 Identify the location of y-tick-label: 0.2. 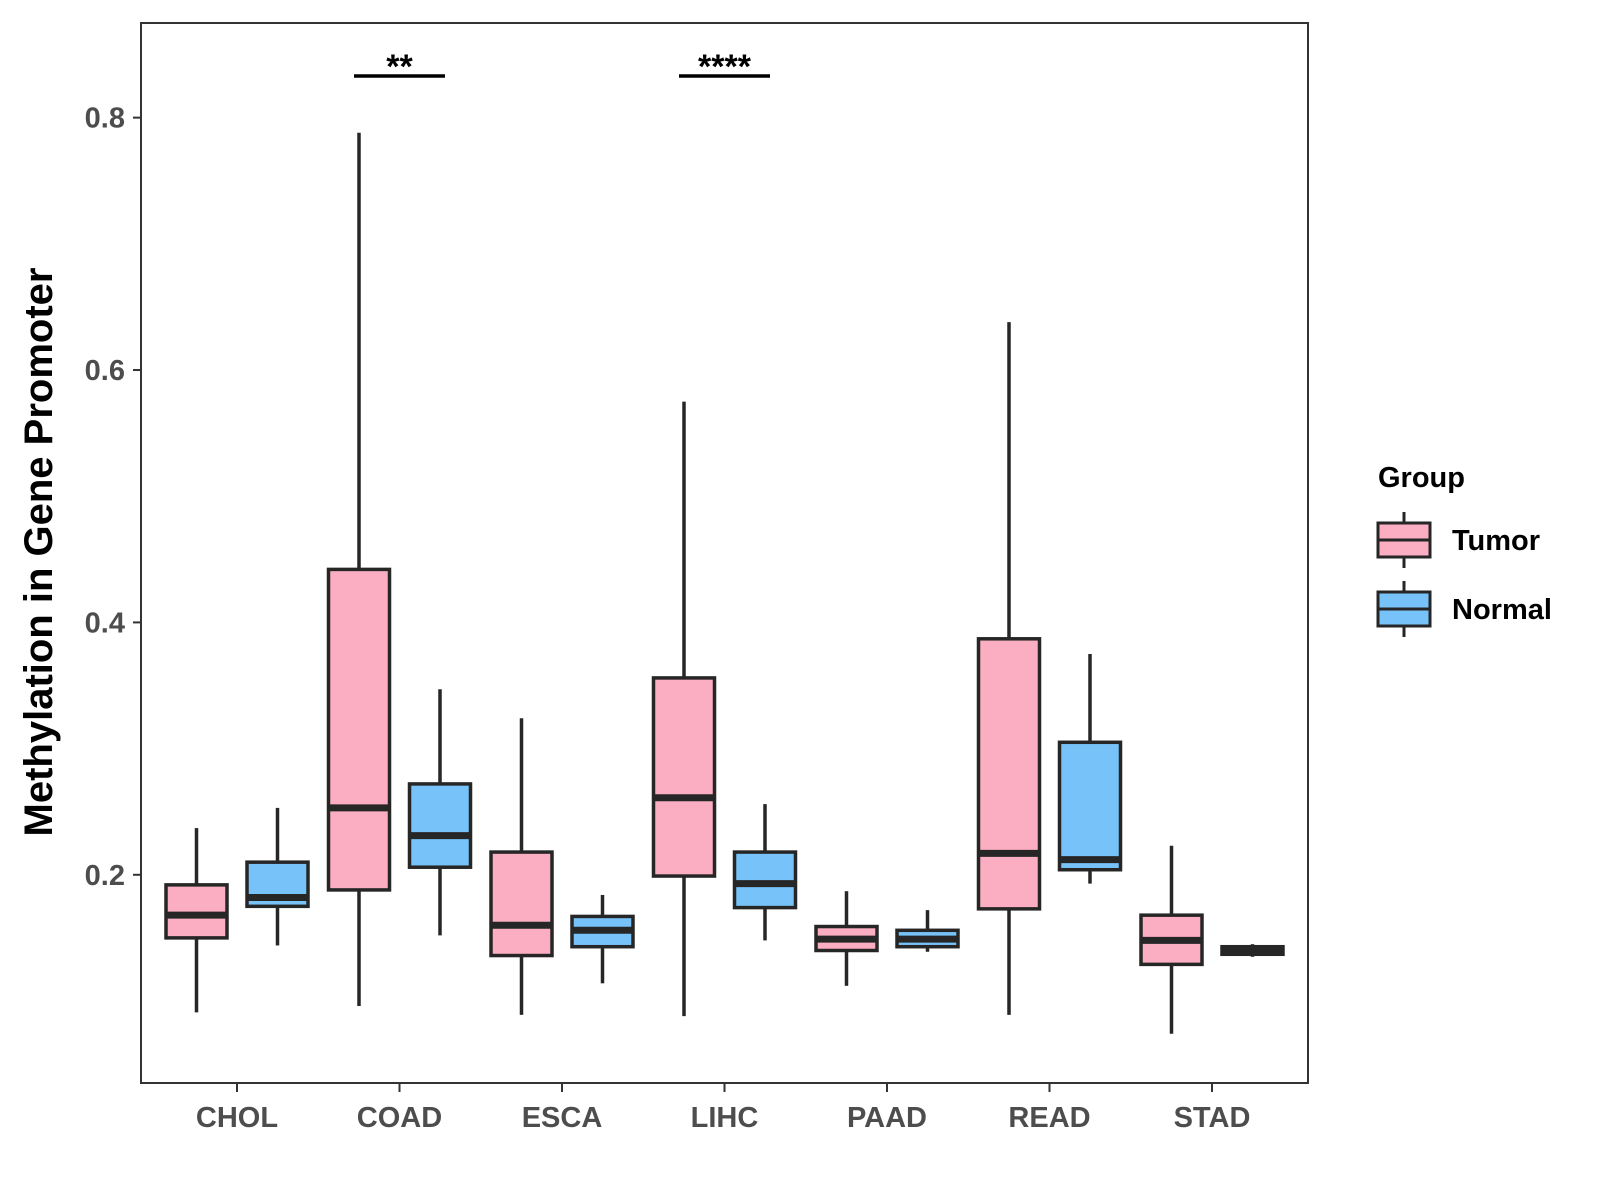
(105, 876).